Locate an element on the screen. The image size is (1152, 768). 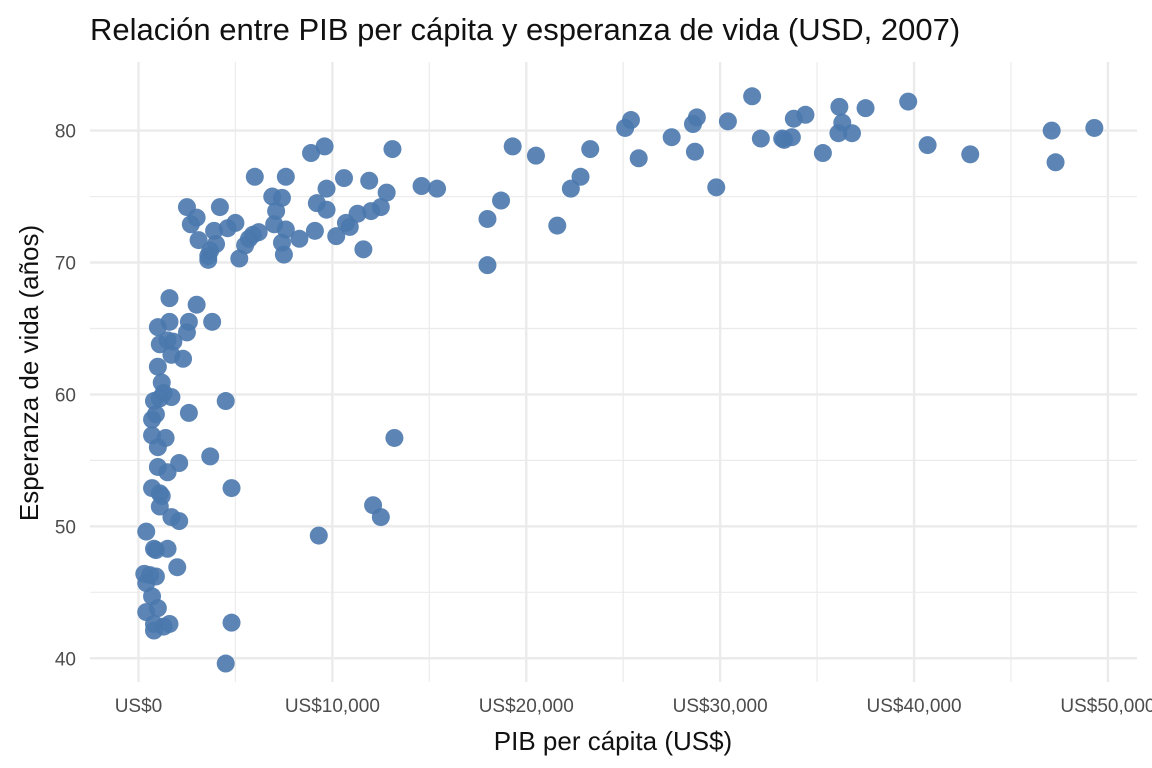
y-axis-title: Esperanza de vida (años) is located at coordinates (29, 373).